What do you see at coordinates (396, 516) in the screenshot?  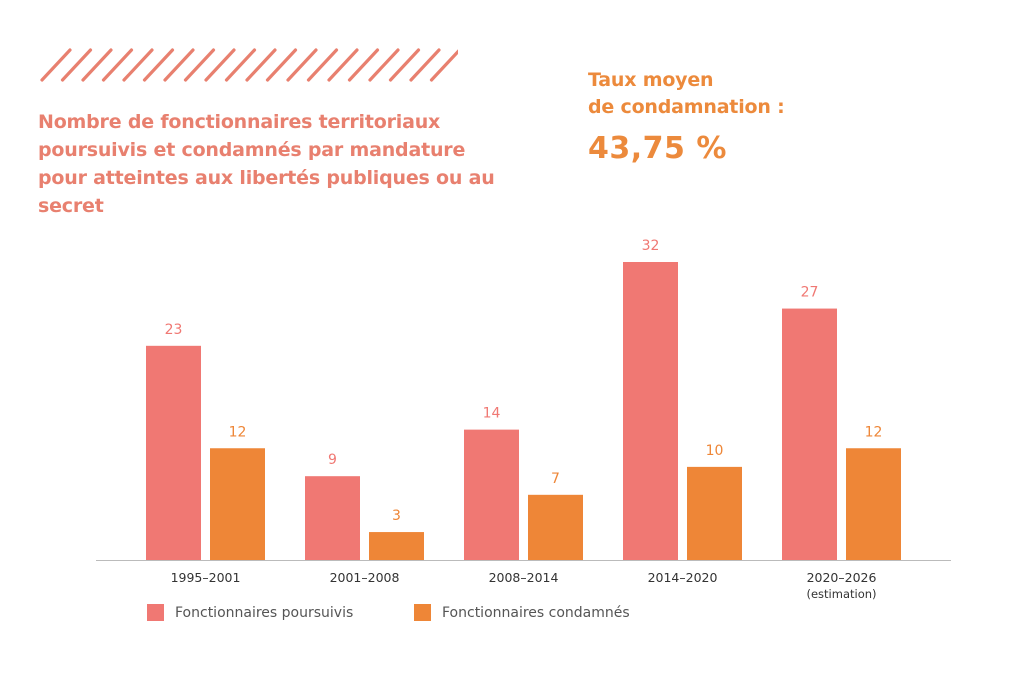 I see `data-label-convicted: 3` at bounding box center [396, 516].